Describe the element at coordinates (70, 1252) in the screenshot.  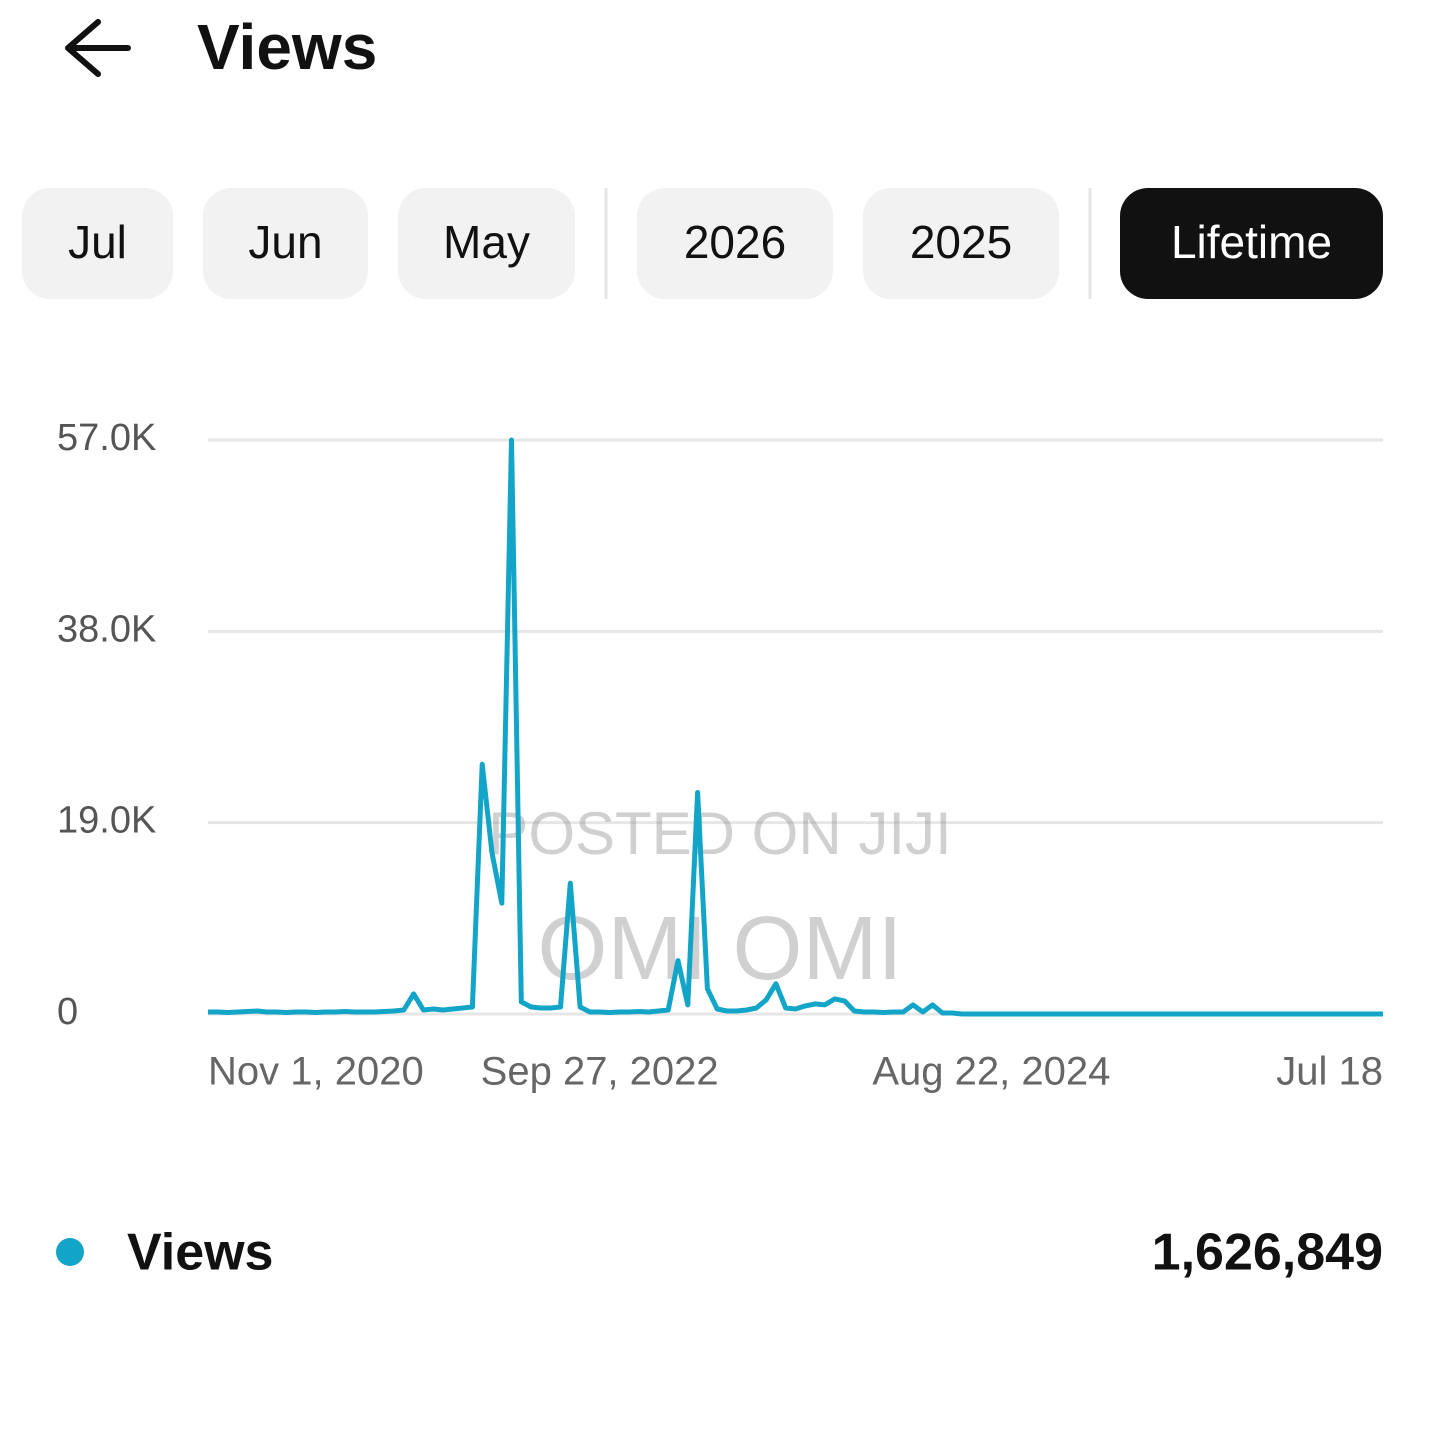
I see `legend-dot` at that location.